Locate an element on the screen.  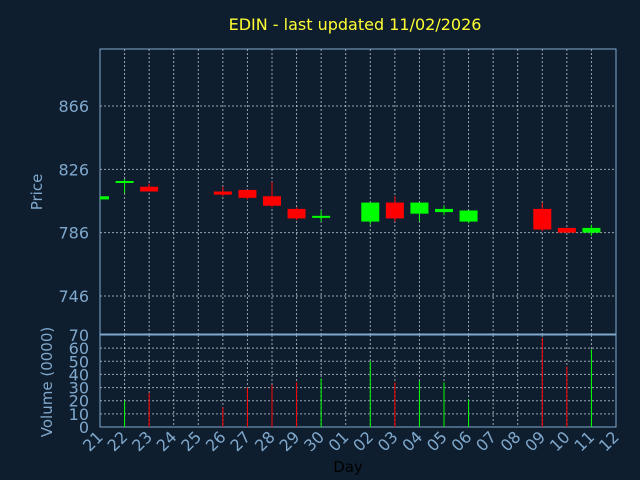
x-axis-label: Day is located at coordinates (348, 467).